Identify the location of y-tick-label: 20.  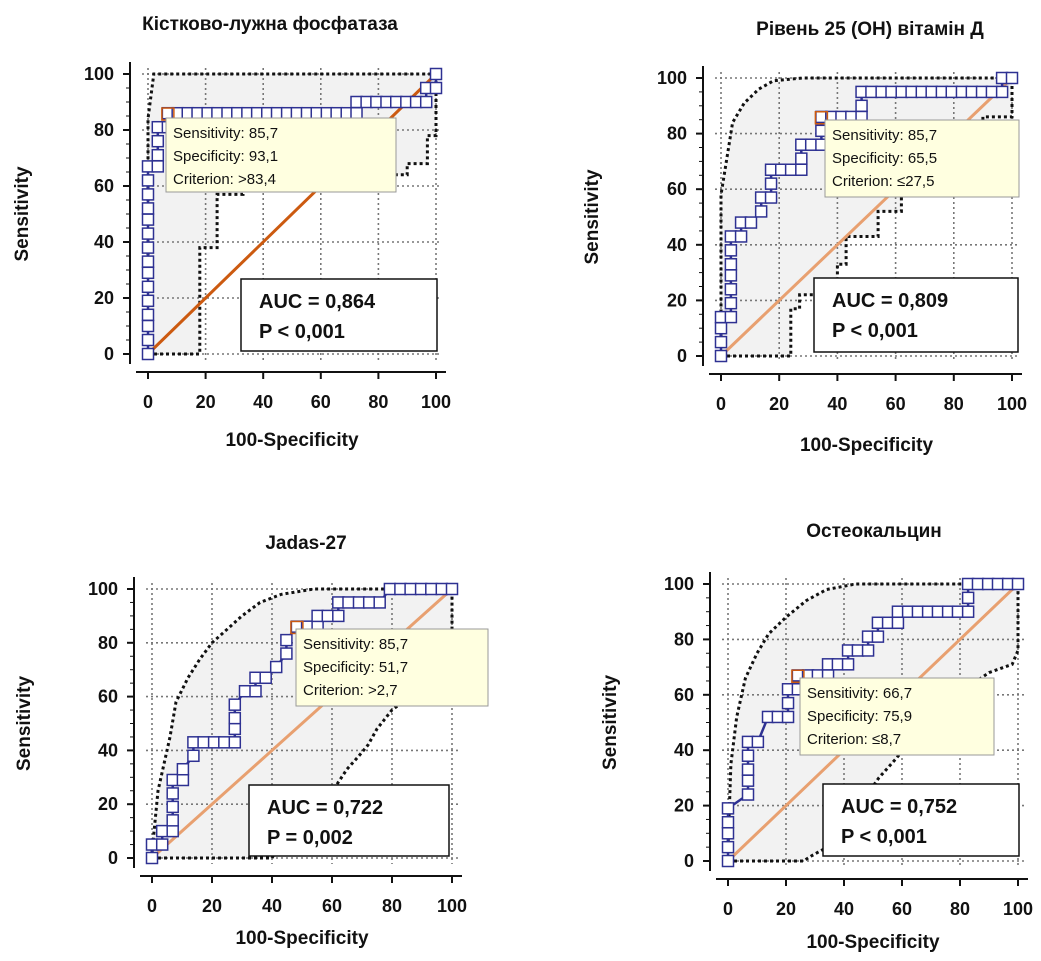
(108, 804).